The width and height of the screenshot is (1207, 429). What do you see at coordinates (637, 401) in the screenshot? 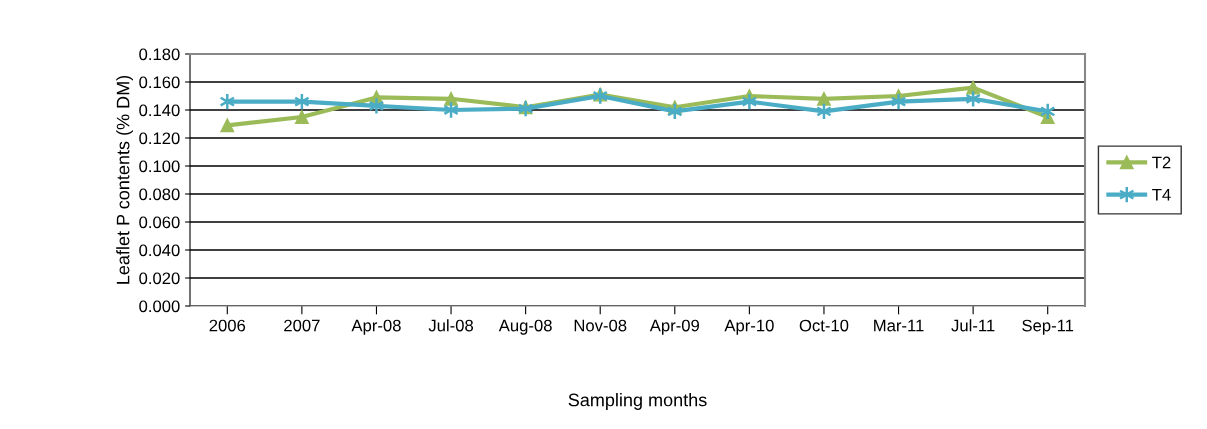
I see `x-axis-title: Sampling months` at bounding box center [637, 401].